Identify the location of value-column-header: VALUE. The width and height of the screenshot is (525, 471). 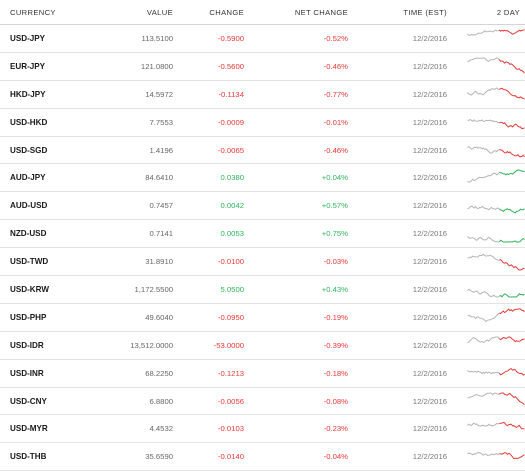
(138, 12).